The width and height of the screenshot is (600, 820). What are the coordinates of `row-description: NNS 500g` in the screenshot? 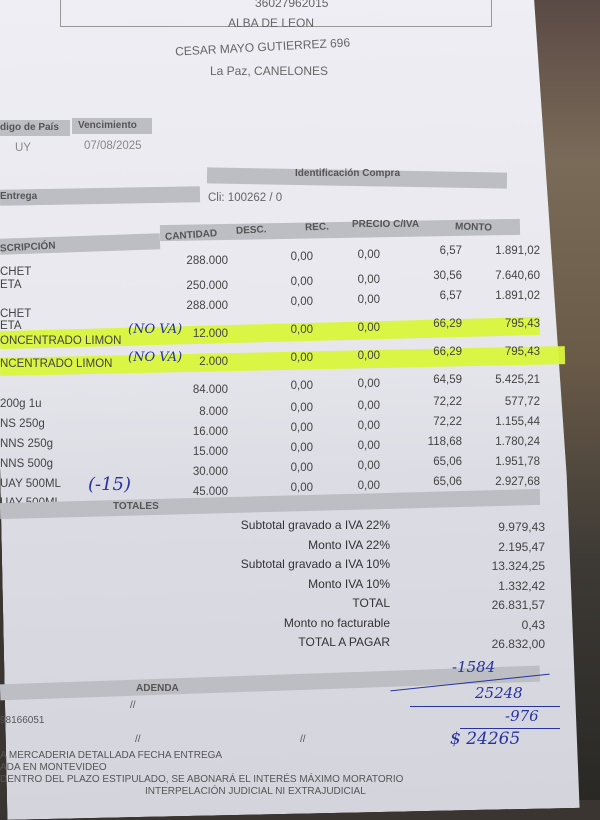 It's located at (27, 464).